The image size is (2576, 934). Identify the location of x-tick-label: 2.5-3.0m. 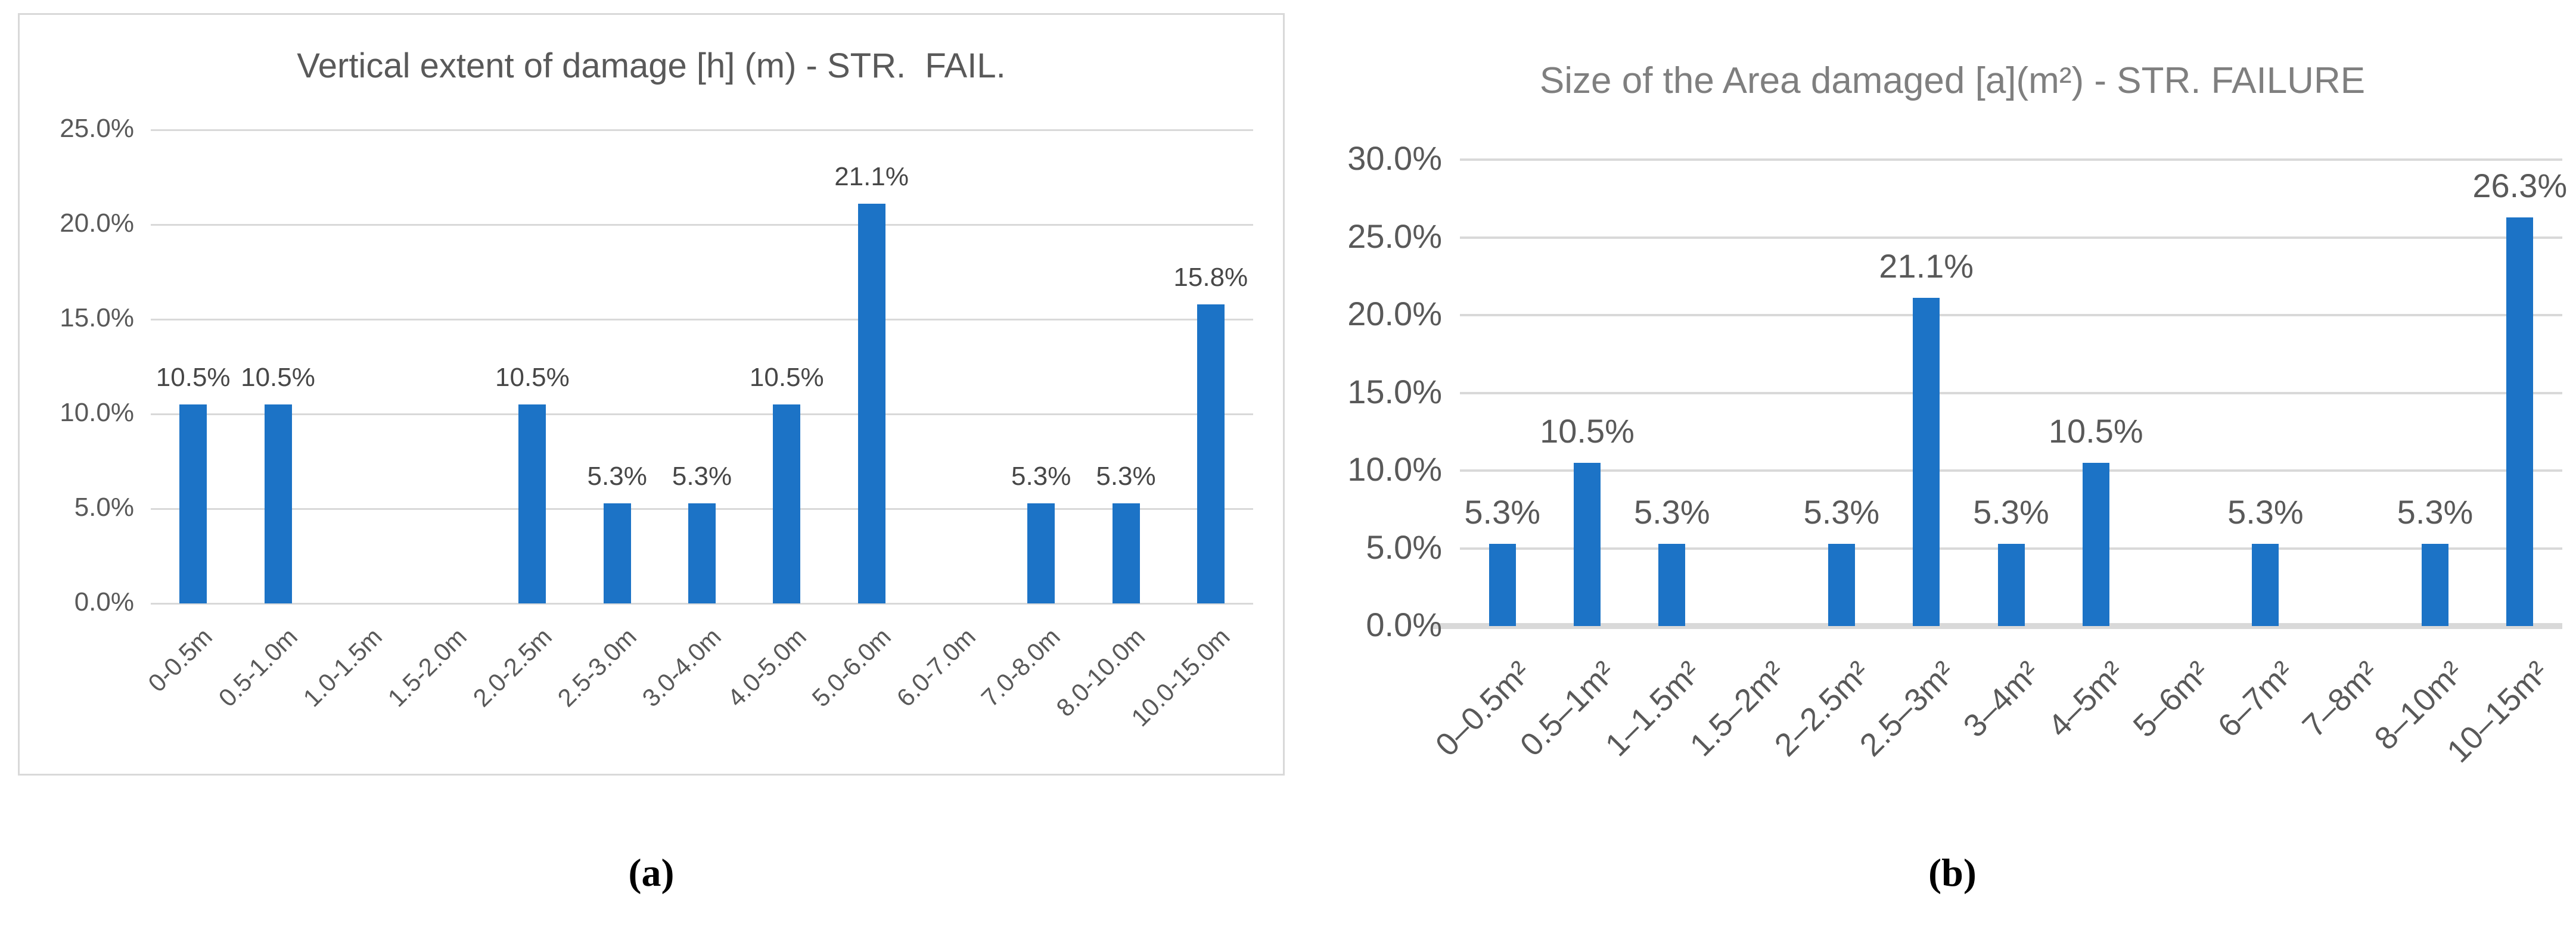
(597, 667).